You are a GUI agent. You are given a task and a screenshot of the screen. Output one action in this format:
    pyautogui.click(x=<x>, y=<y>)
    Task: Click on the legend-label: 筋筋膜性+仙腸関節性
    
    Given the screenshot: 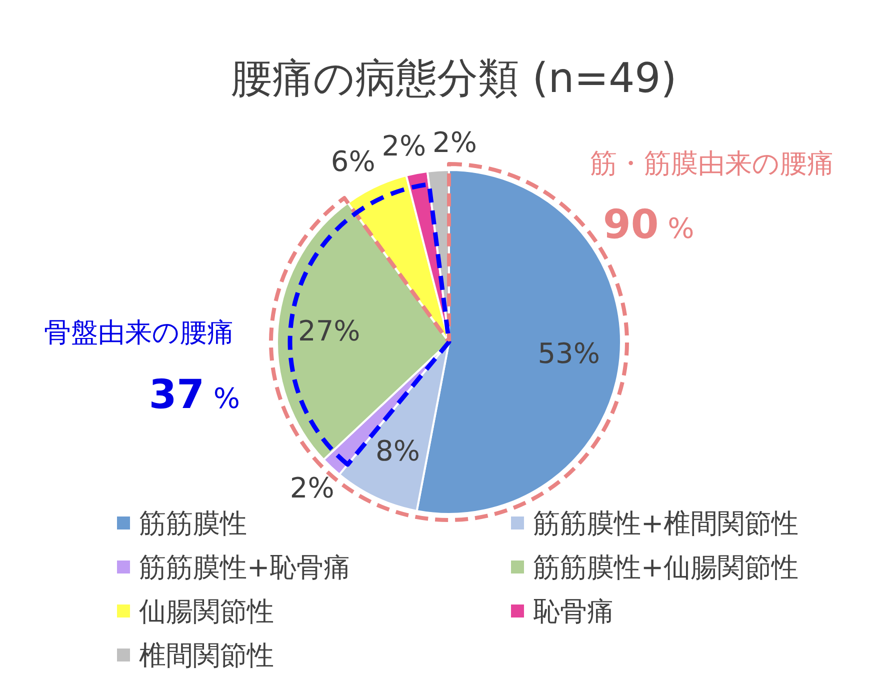 What is the action you would take?
    pyautogui.click(x=666, y=568)
    